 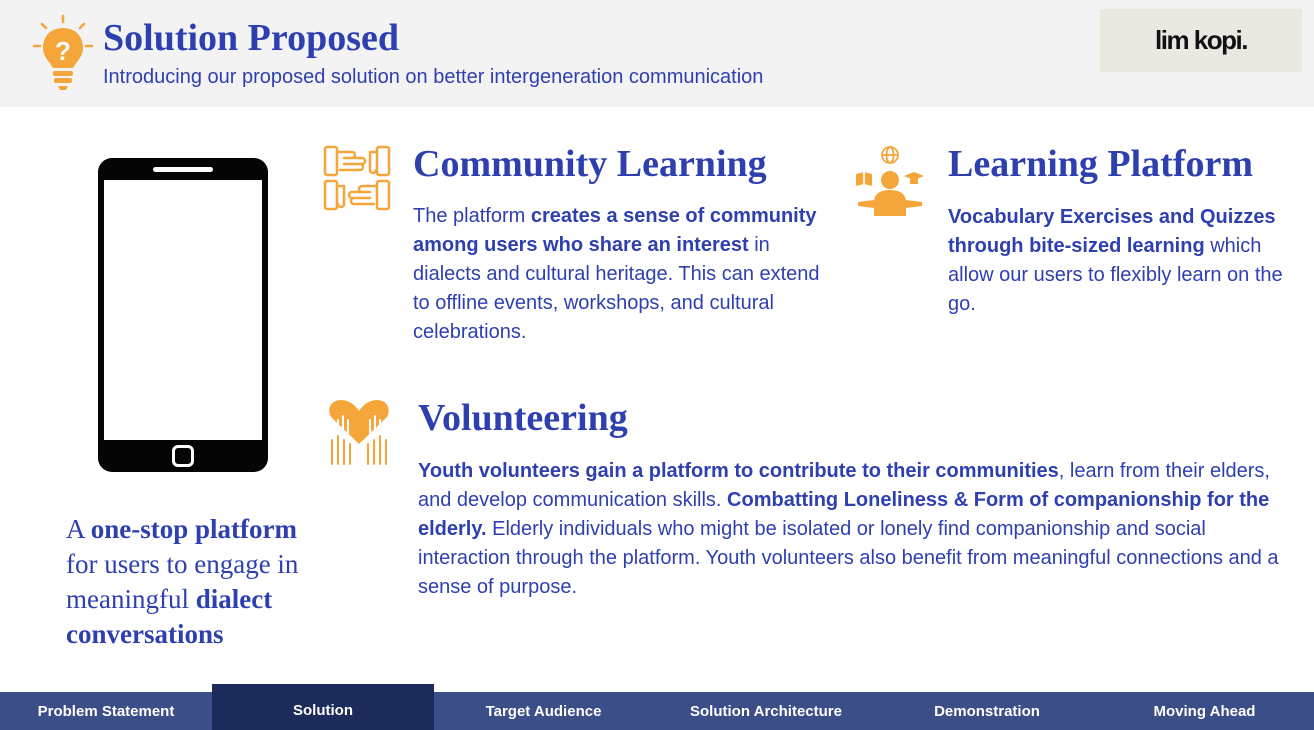 What do you see at coordinates (890, 181) in the screenshot?
I see `student-learning-icon` at bounding box center [890, 181].